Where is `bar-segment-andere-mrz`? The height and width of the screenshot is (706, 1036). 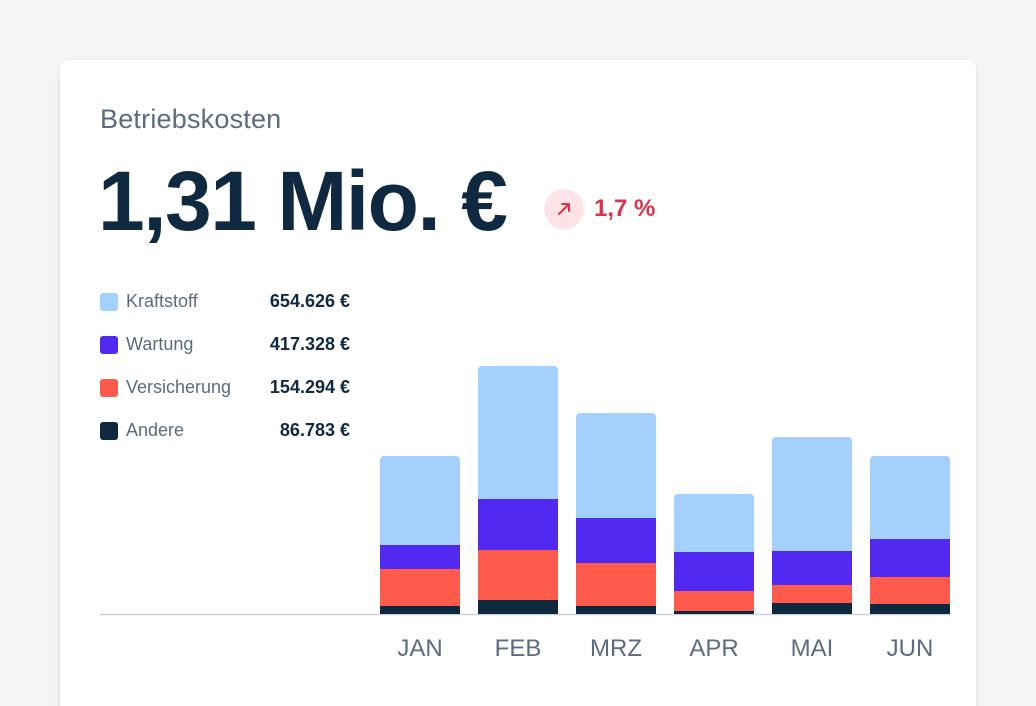
bar-segment-andere-mrz is located at coordinates (616, 610).